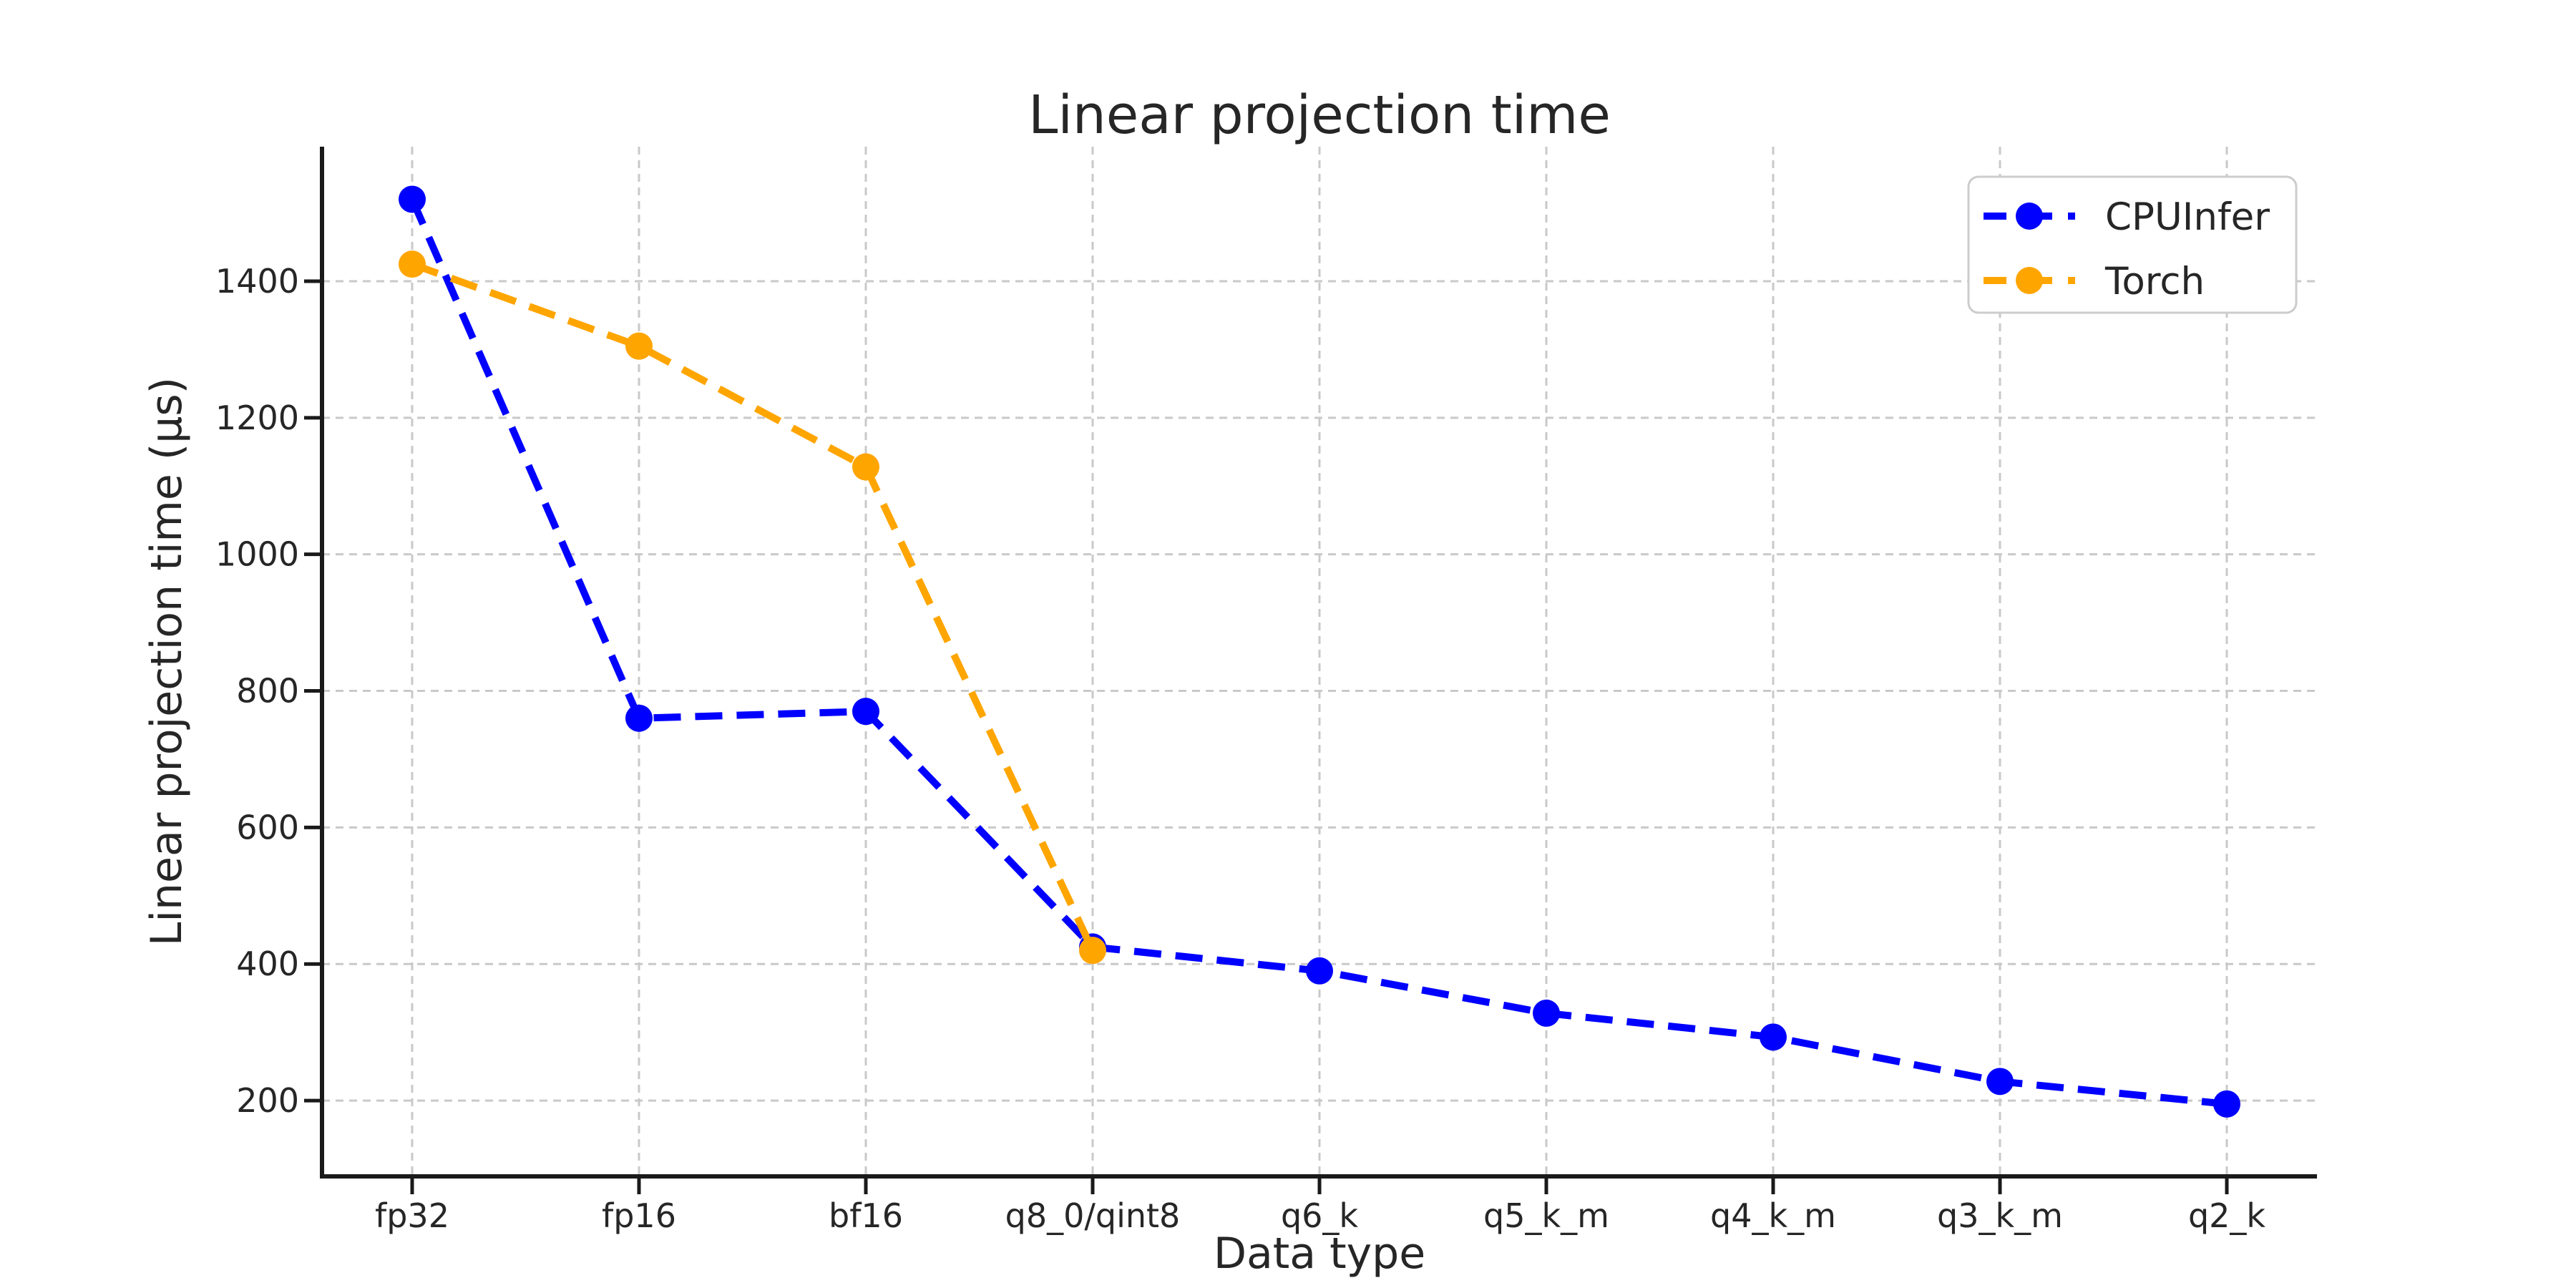 This screenshot has height=1288, width=2576. I want to click on data-point-cpuinfer-q6_k, so click(1319, 971).